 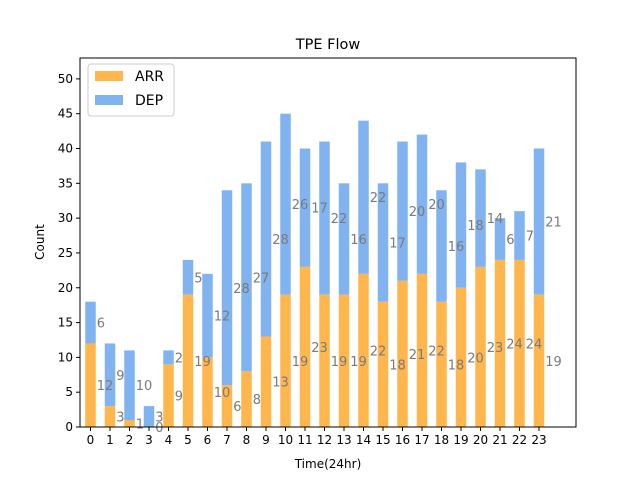 What do you see at coordinates (65, 79) in the screenshot?
I see `y-tick-label: 50` at bounding box center [65, 79].